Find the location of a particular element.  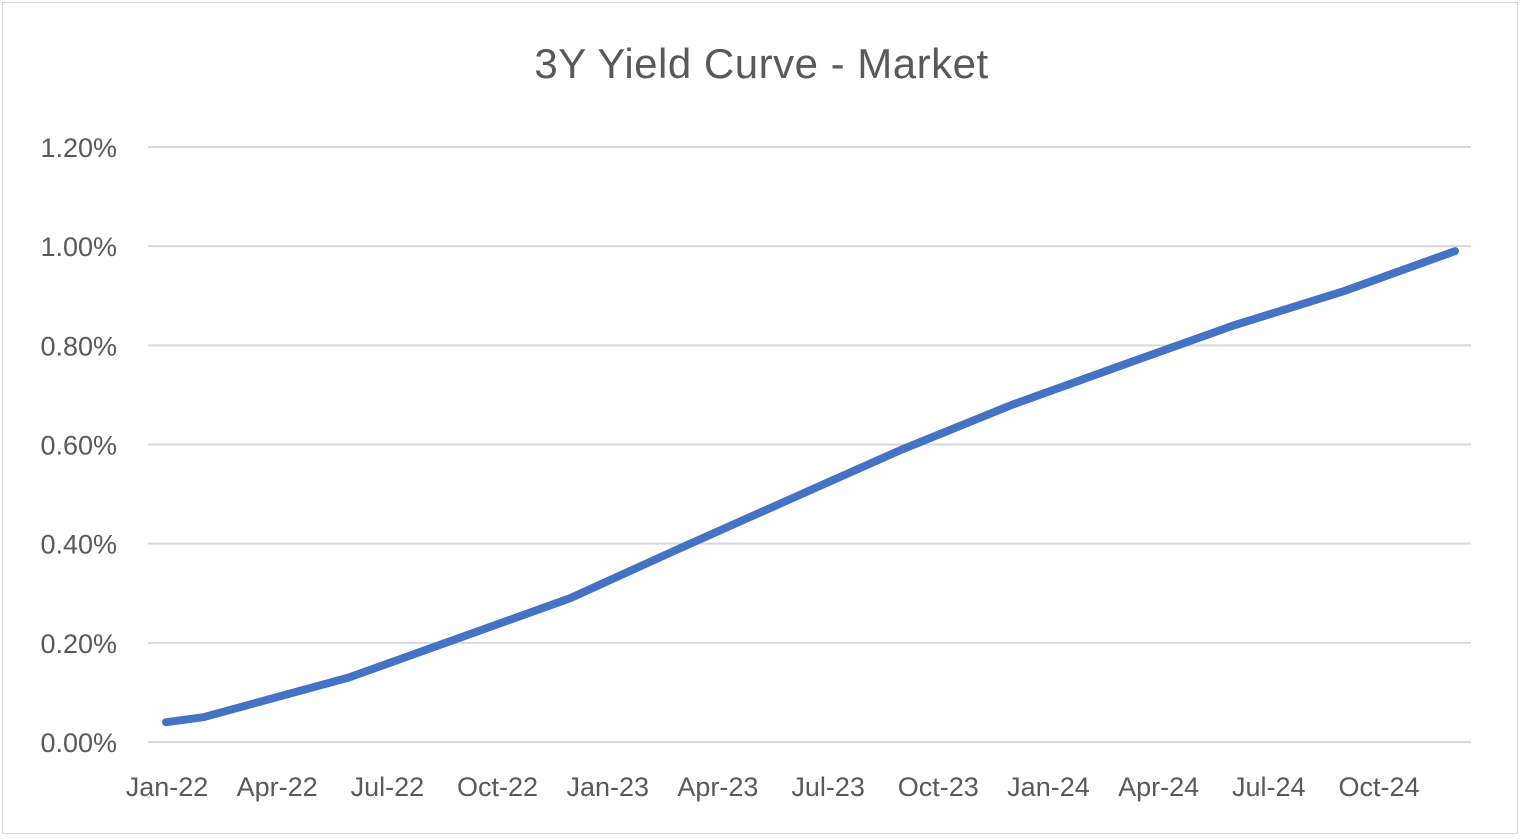

y-tick-label: 0.80% is located at coordinates (78, 346).